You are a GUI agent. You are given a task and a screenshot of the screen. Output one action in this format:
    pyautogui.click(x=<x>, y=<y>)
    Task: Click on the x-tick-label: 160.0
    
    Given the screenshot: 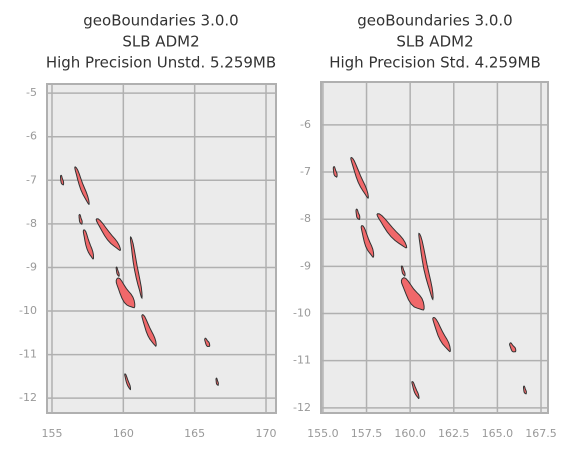 What is the action you would take?
    pyautogui.click(x=410, y=433)
    